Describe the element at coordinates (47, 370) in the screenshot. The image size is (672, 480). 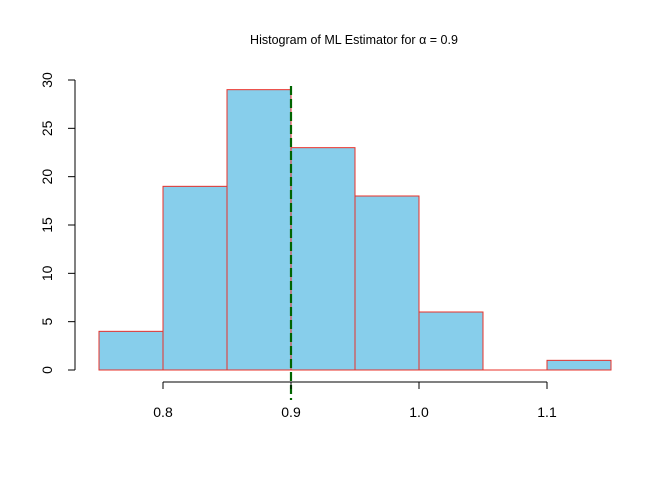
I see `y-tick-label-0: 0` at that location.